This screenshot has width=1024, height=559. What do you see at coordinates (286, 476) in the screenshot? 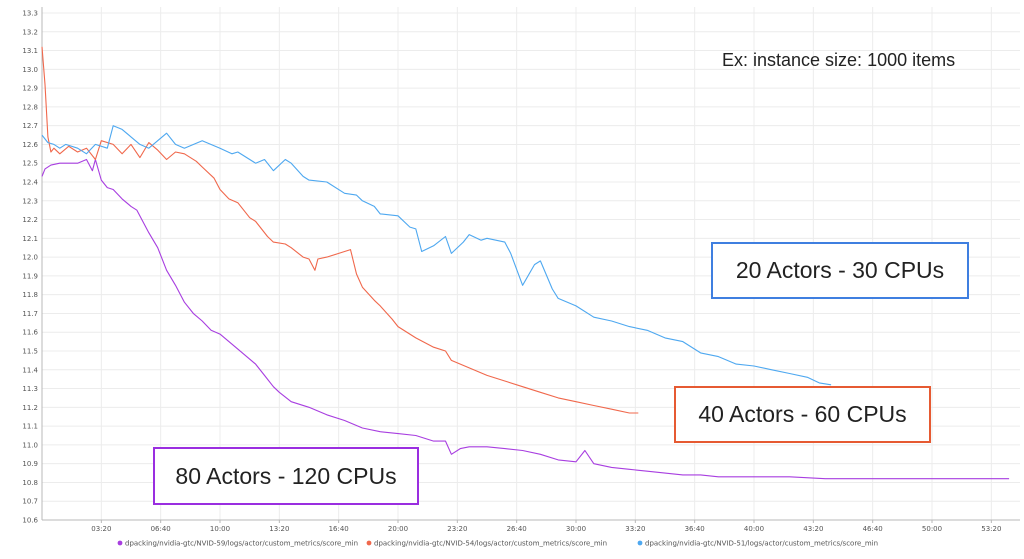
I see `annotation-80-actors: 80 Actors - 120 CPUs` at bounding box center [286, 476].